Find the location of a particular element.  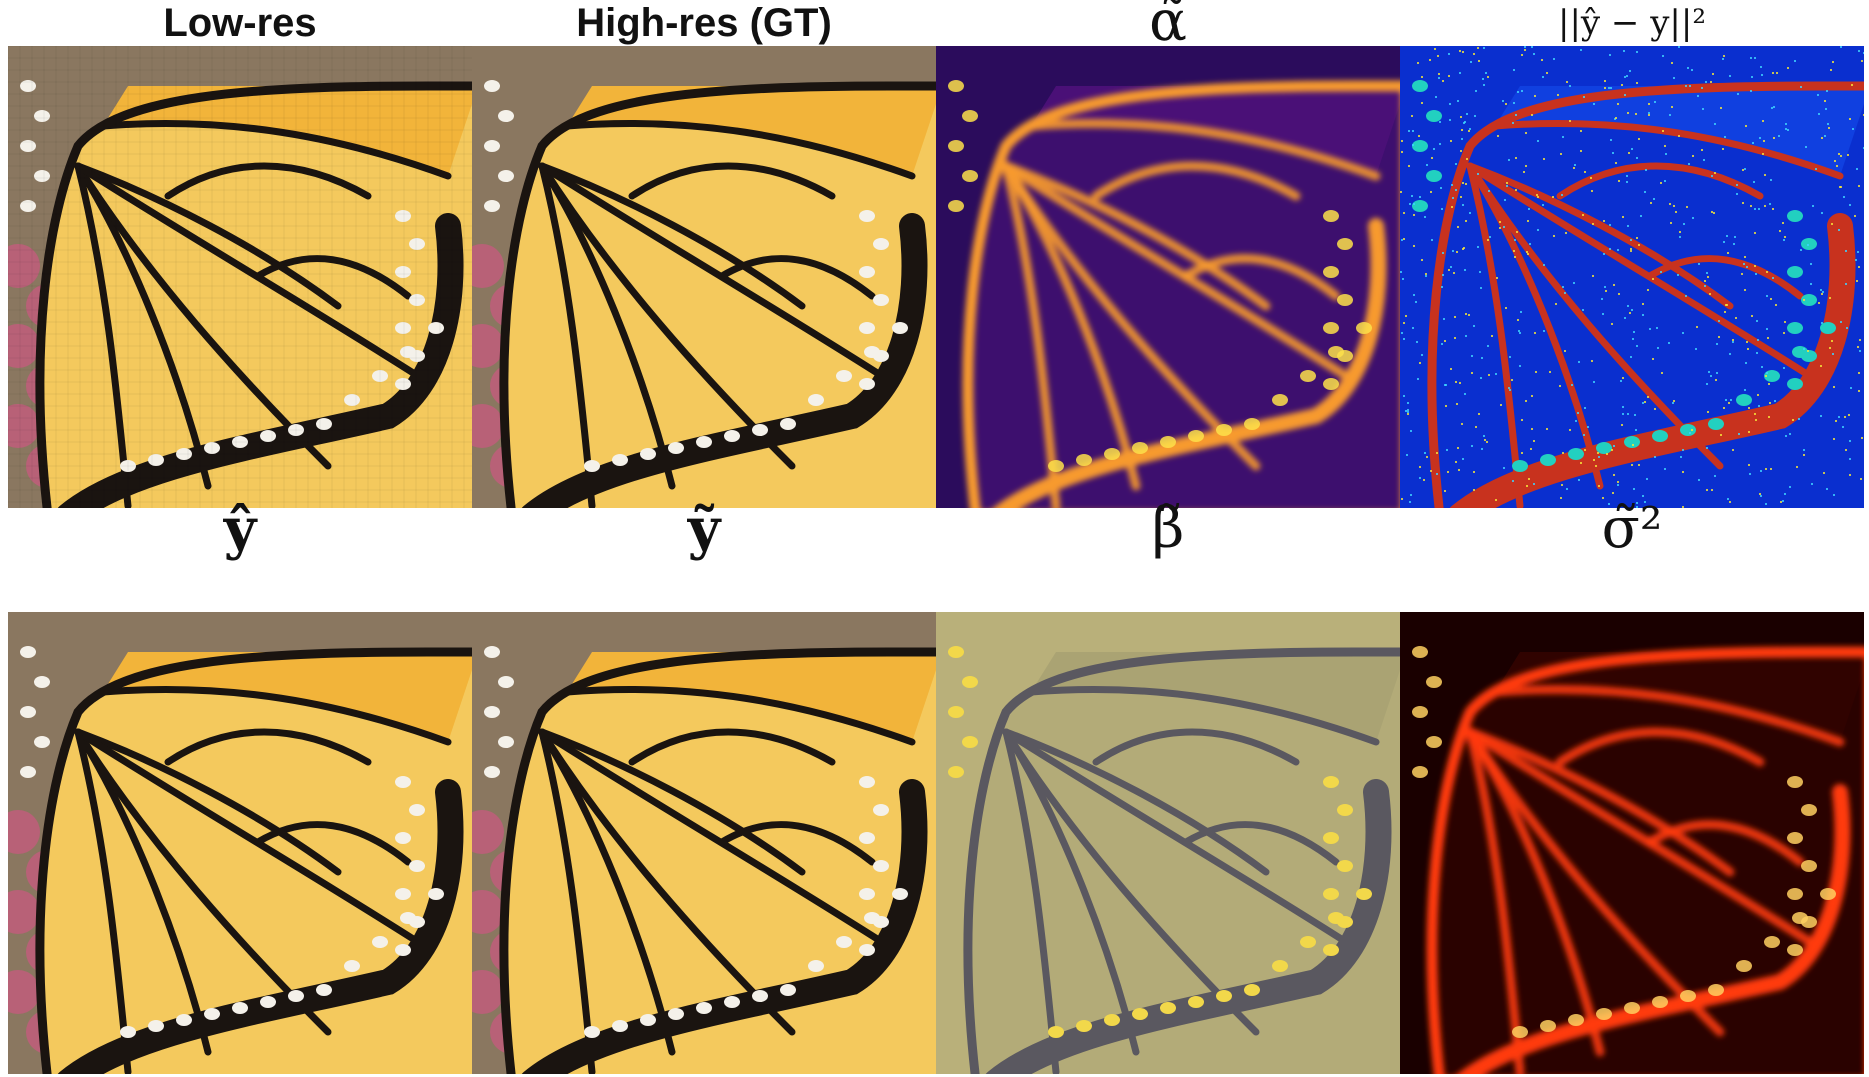

butterfly-image-high-res is located at coordinates (704, 277).